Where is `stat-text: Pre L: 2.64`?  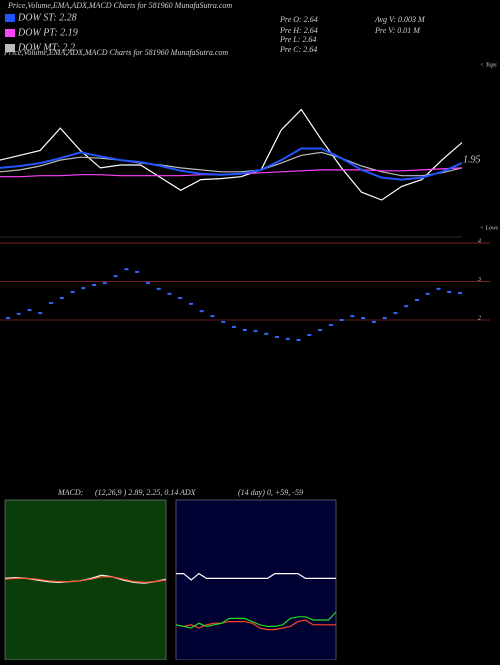
stat-text: Pre L: 2.64 is located at coordinates (297, 39).